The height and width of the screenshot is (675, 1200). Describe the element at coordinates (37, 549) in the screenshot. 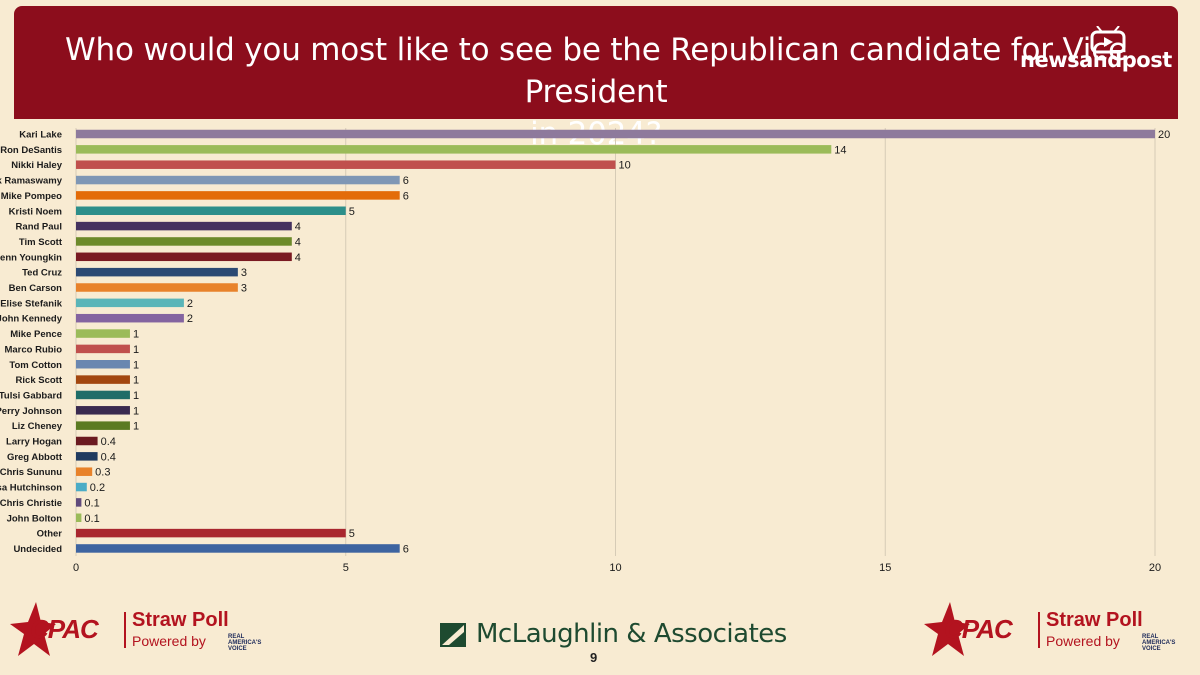

I see `category-label: Undecided` at that location.